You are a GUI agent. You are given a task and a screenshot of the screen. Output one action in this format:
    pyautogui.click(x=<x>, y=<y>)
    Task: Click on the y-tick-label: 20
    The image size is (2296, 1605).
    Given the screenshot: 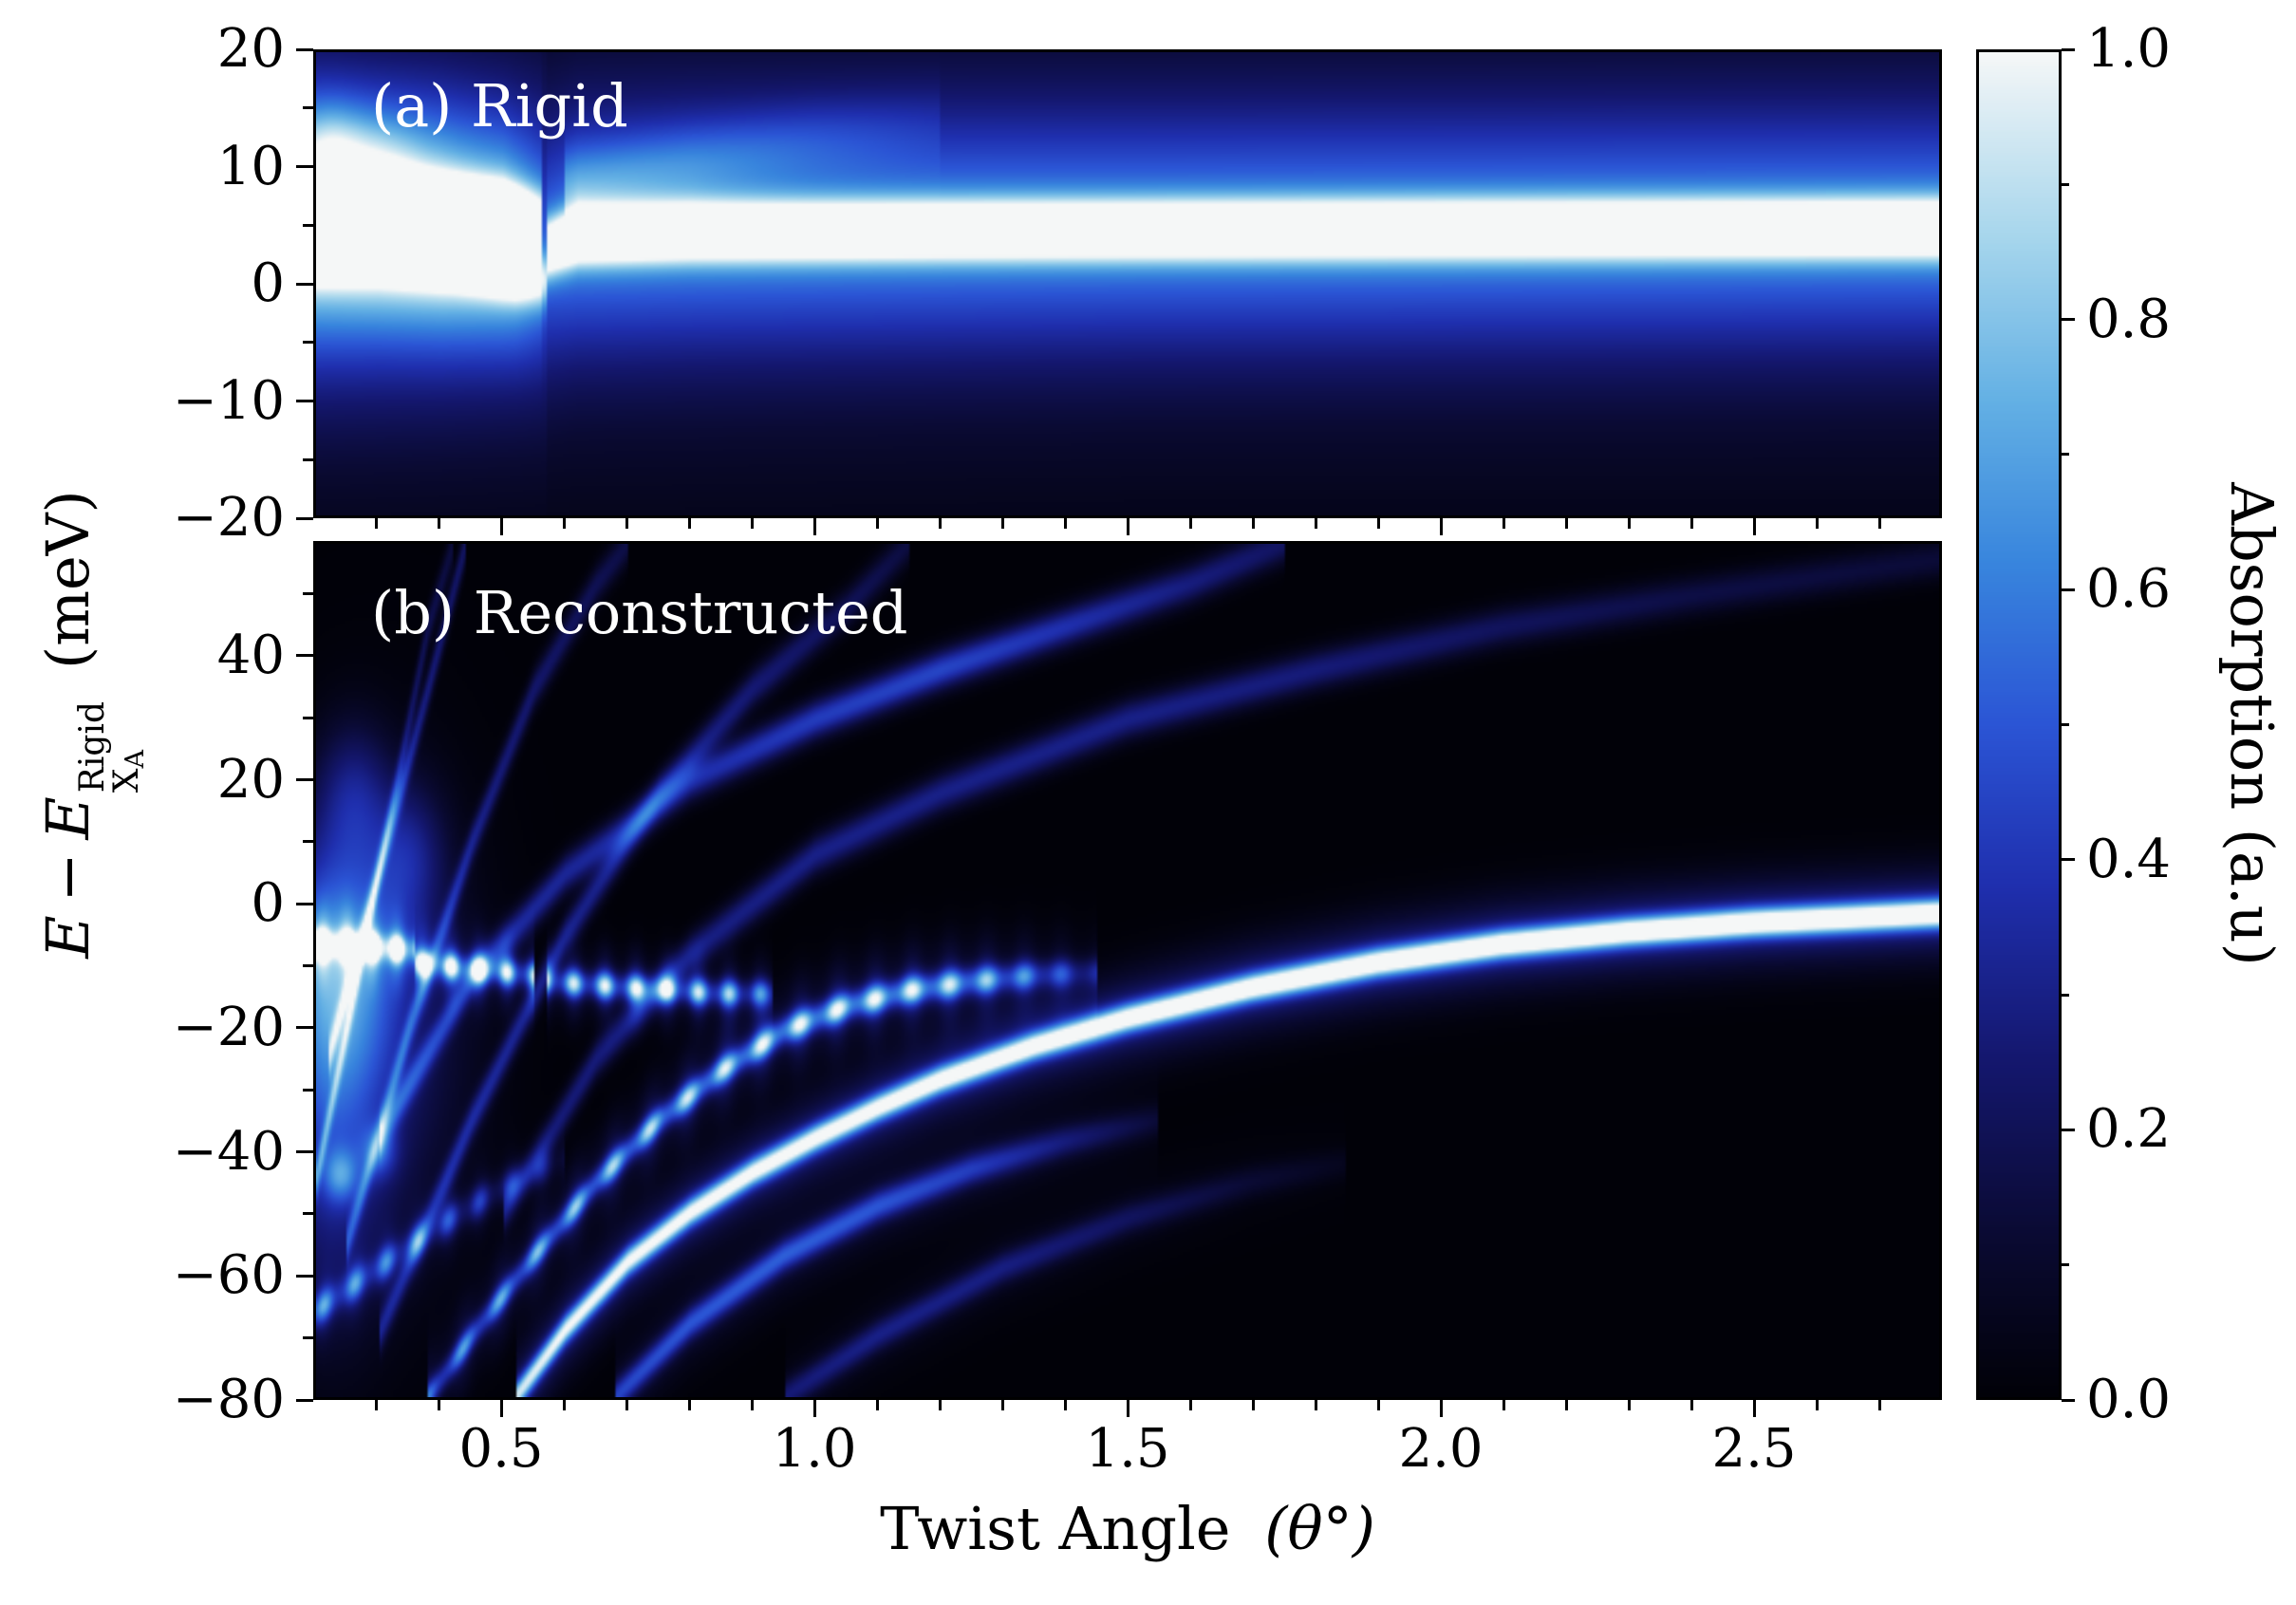 What is the action you would take?
    pyautogui.click(x=251, y=780)
    